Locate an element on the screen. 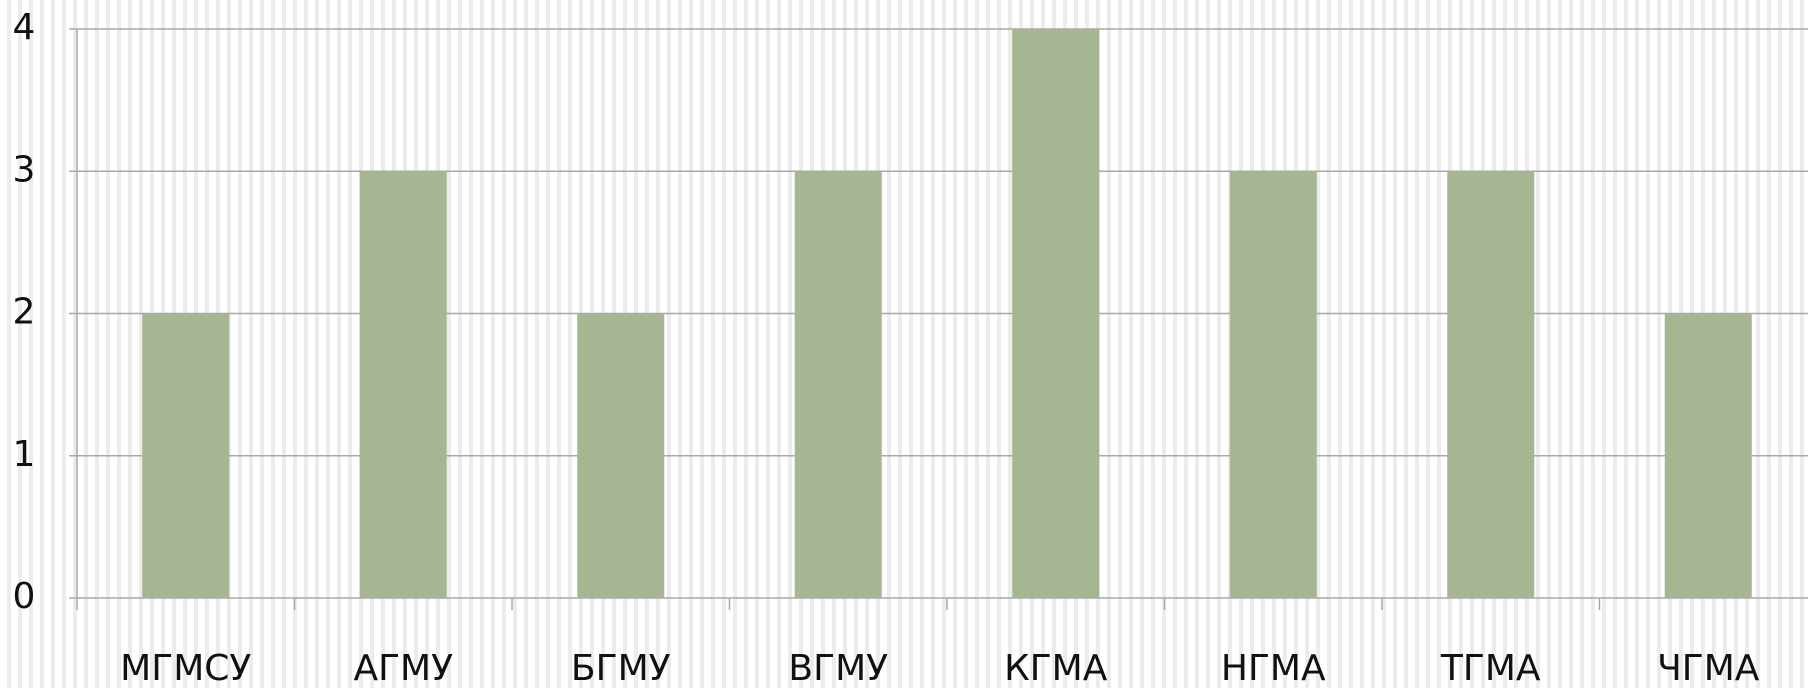  y-tick-label: 2 is located at coordinates (24, 312).